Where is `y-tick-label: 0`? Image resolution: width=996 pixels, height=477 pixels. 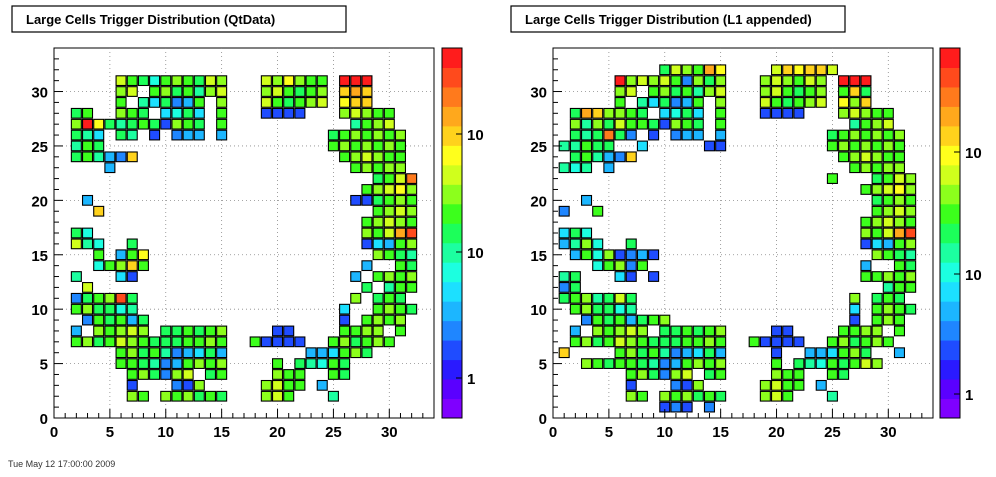
y-tick-label: 0 is located at coordinates (44, 419).